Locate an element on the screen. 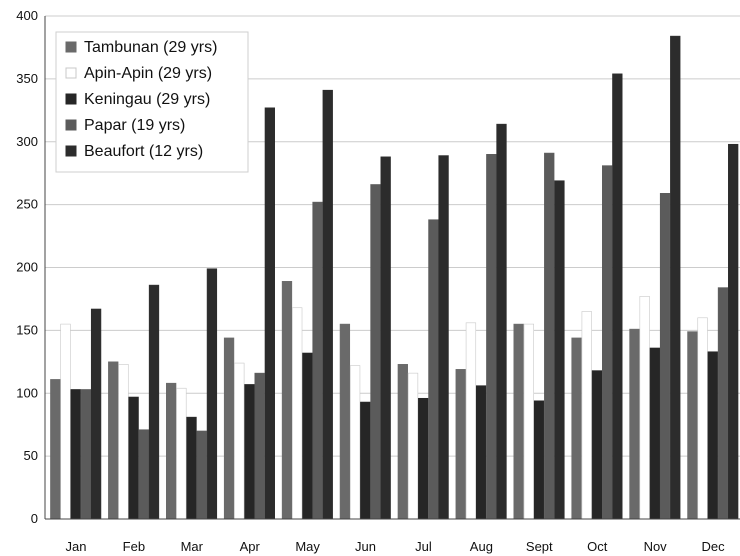 This screenshot has width=740, height=556. y-tick-label: 200 is located at coordinates (27, 267).